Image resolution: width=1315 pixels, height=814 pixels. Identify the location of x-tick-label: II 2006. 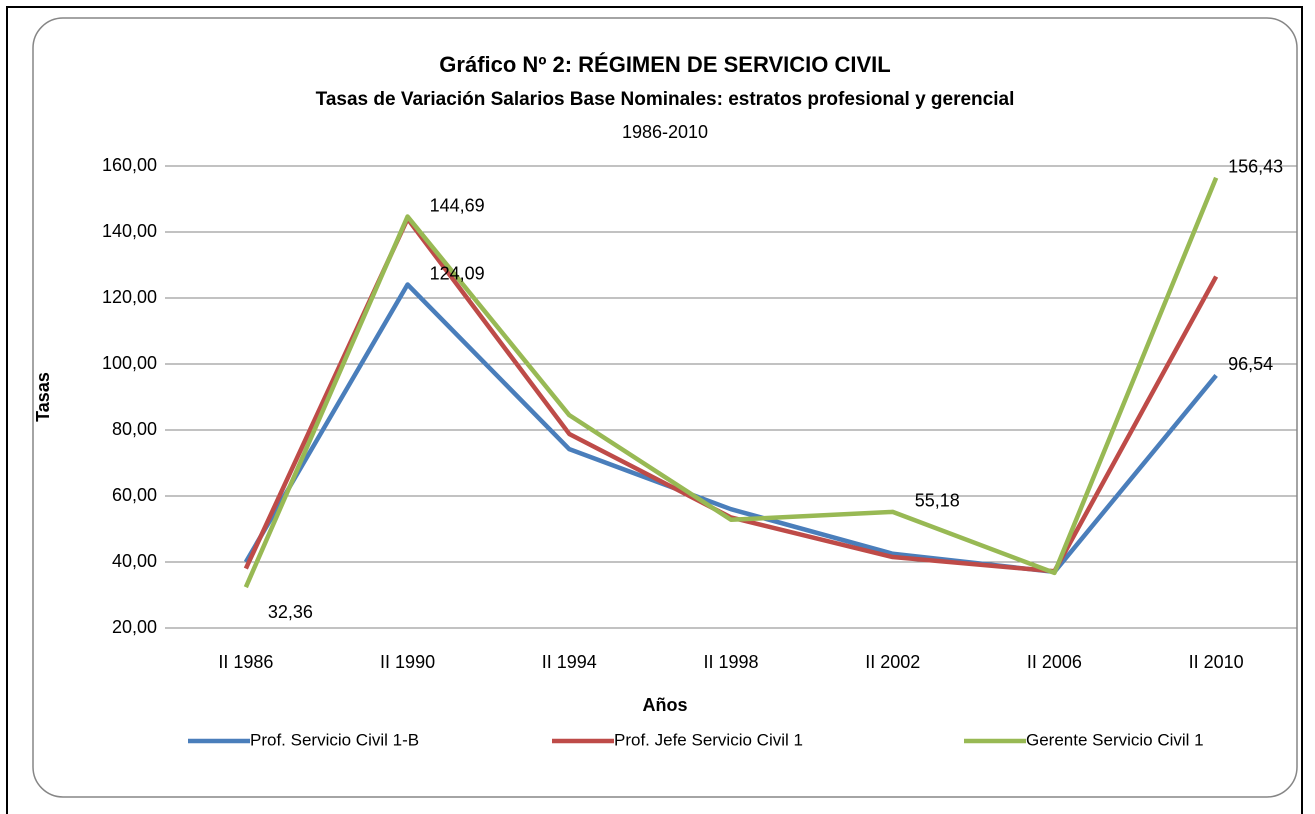
(1054, 662).